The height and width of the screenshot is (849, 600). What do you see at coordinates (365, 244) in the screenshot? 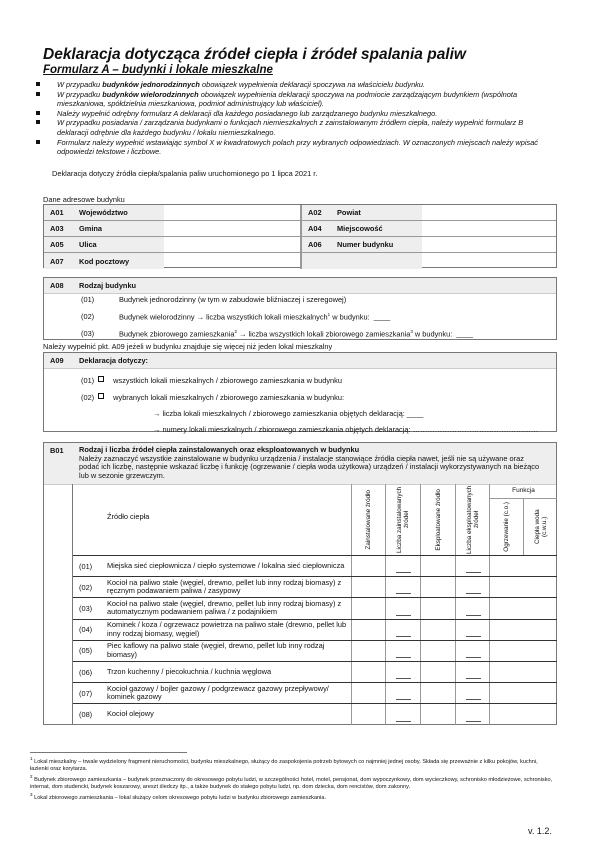
I see `field-label: Numer budynku` at bounding box center [365, 244].